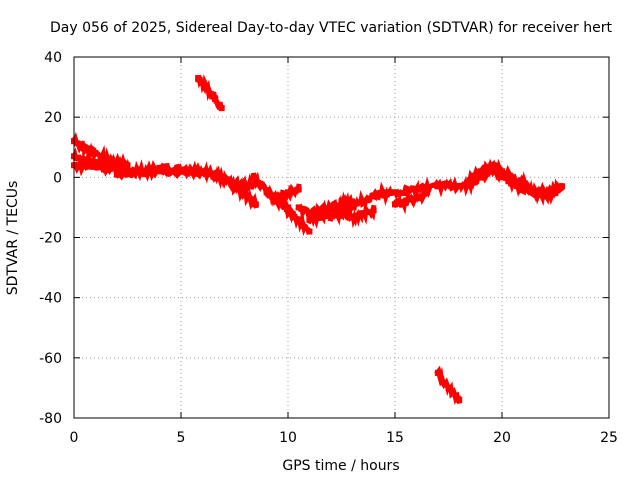 Image resolution: width=640 pixels, height=480 pixels. What do you see at coordinates (53, 58) in the screenshot?
I see `y-tick-label: 40` at bounding box center [53, 58].